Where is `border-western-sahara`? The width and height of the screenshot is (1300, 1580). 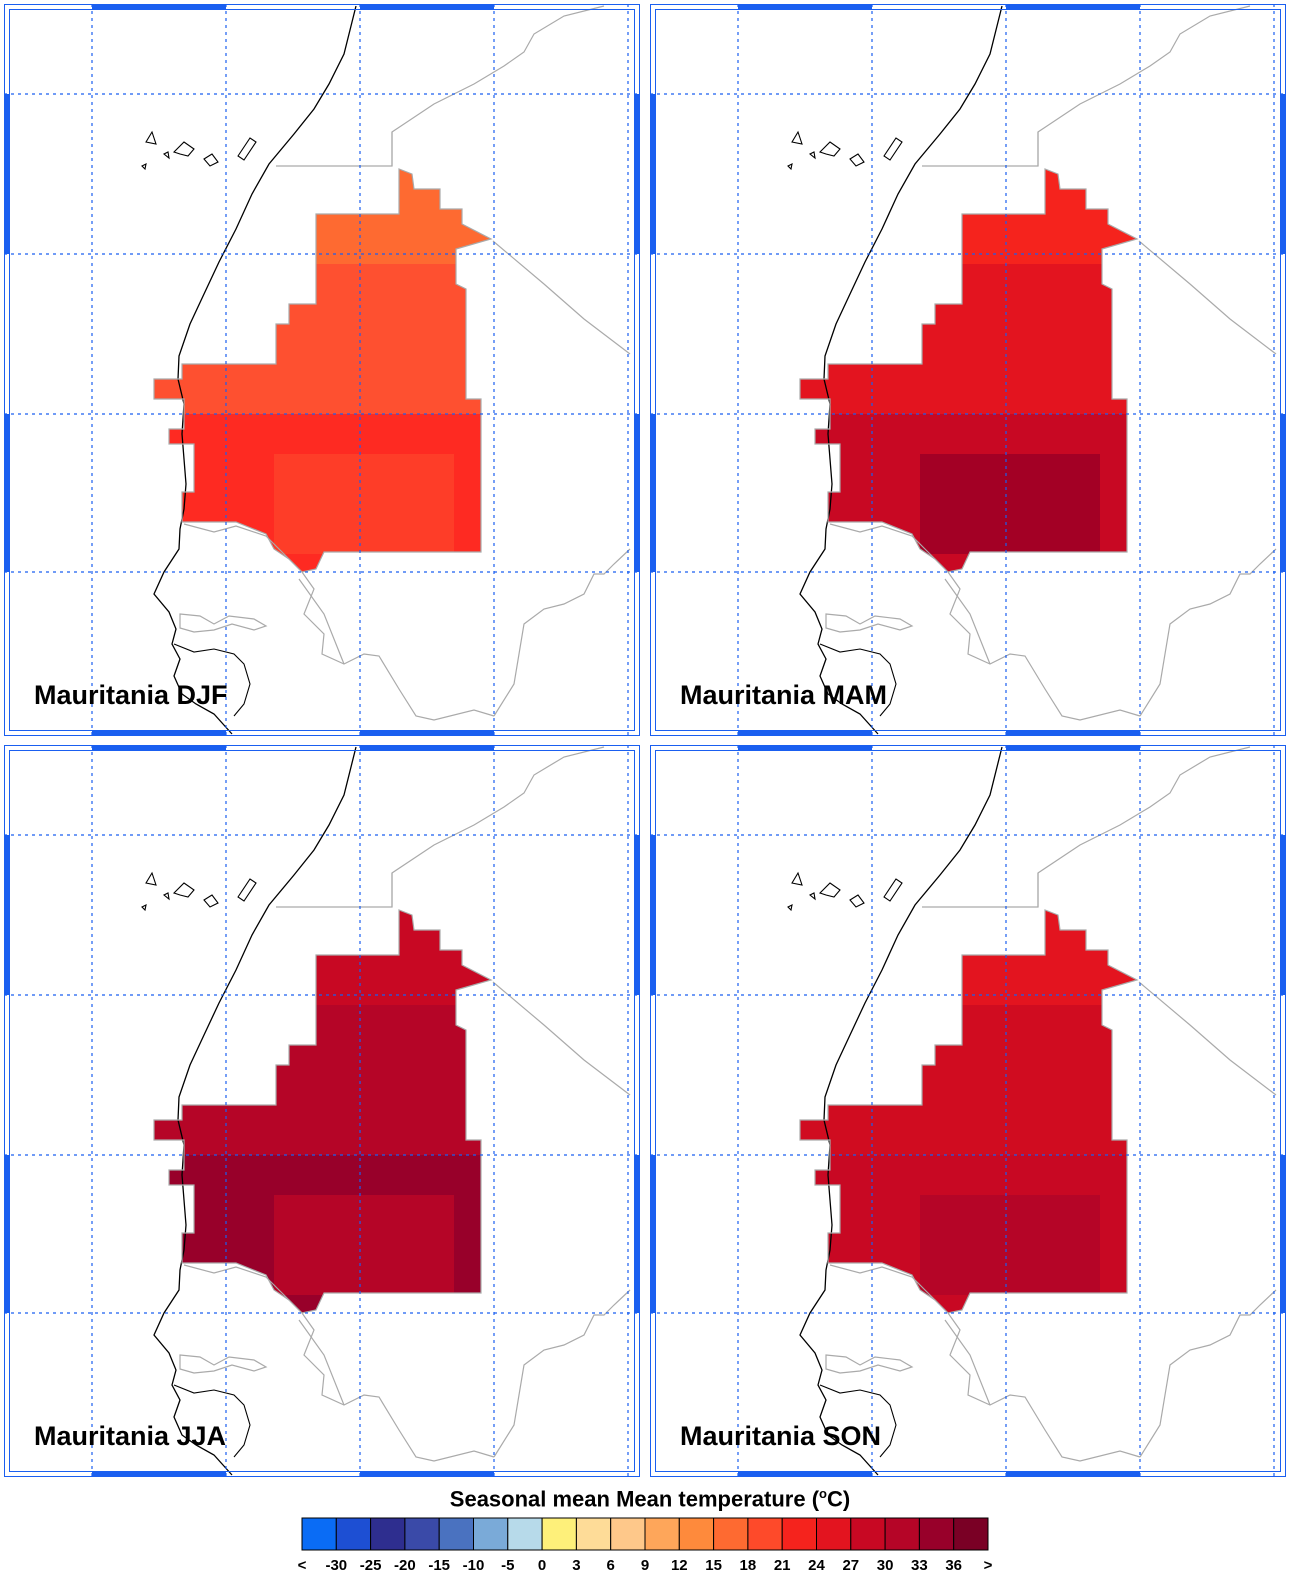
border-western-sahara is located at coordinates (1086, 827).